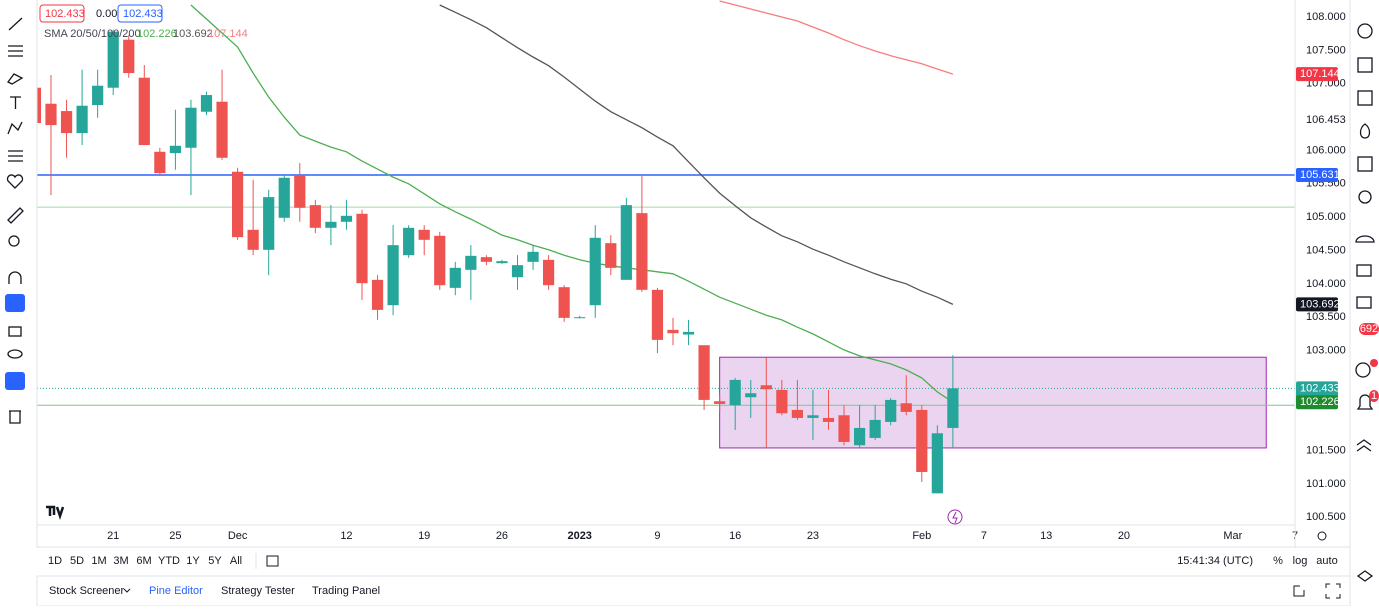  What do you see at coordinates (1322, 536) in the screenshot?
I see `settings` at bounding box center [1322, 536].